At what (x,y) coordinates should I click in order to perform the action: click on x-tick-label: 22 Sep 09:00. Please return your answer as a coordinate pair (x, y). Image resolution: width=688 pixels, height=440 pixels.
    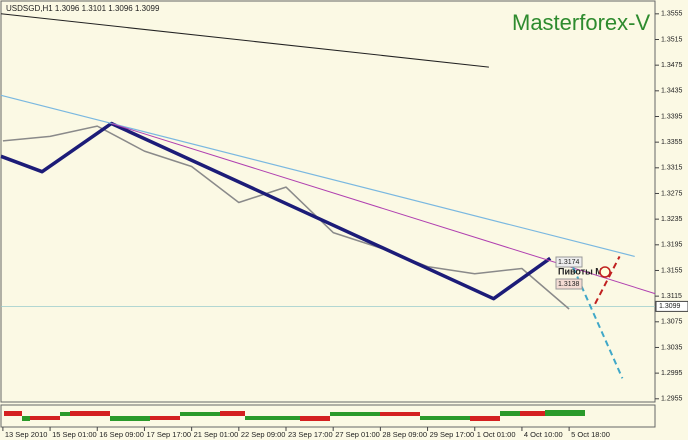
    Looking at the image, I should click on (263, 434).